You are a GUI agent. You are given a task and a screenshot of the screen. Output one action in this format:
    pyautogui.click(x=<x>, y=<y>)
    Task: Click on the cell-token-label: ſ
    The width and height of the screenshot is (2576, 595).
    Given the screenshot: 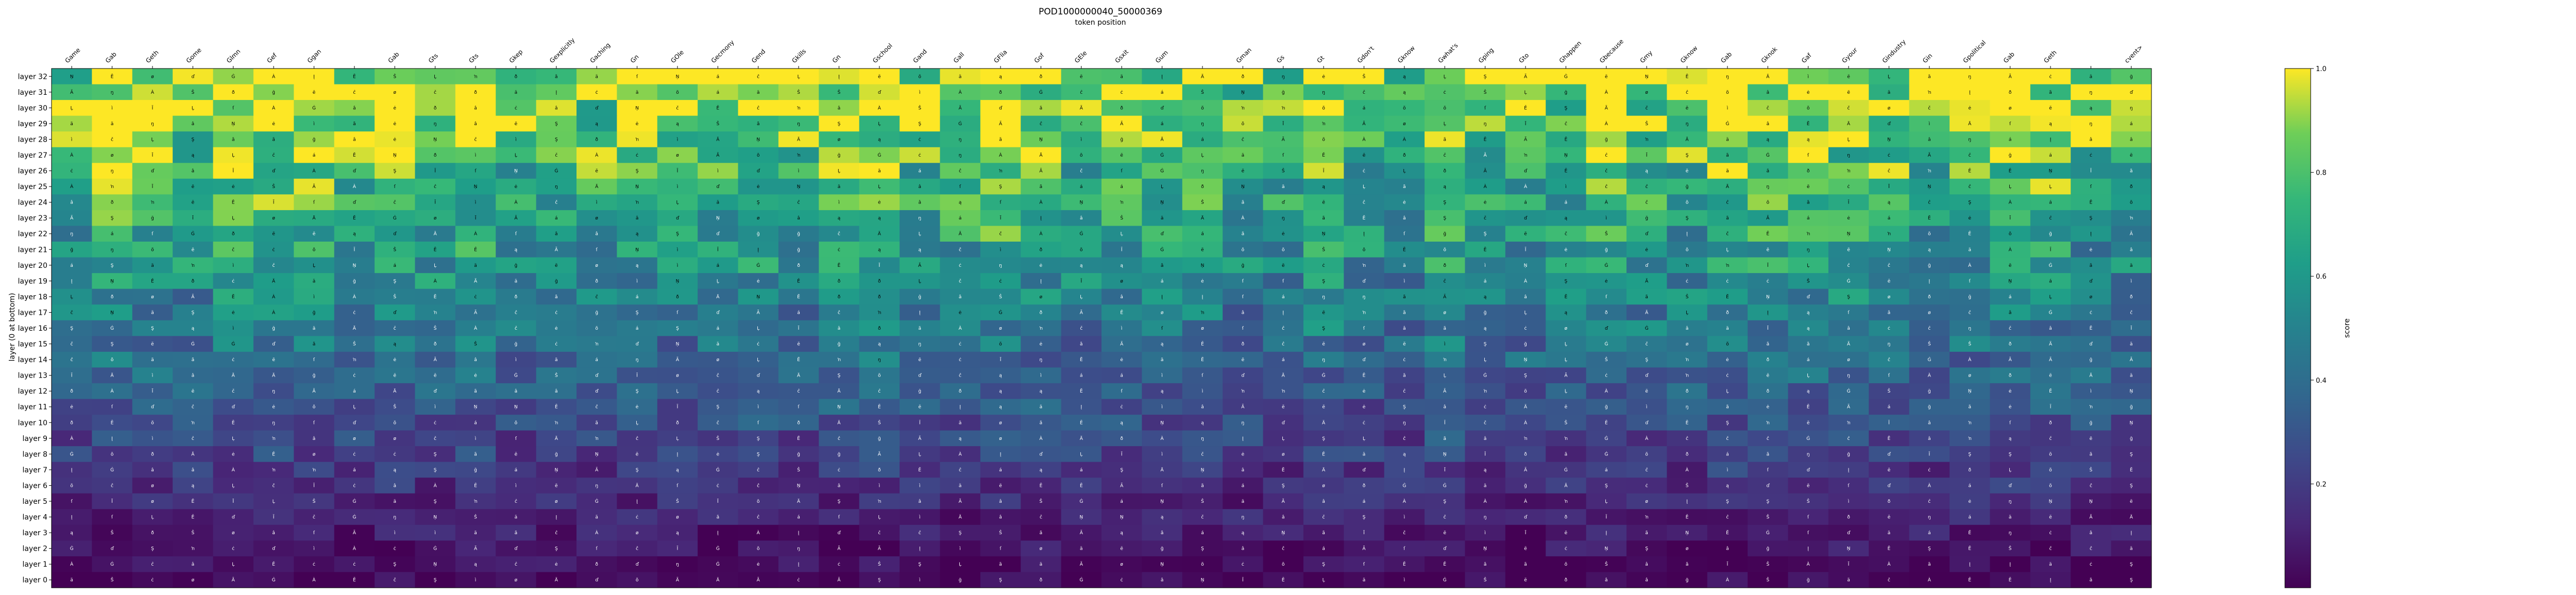 What is the action you would take?
    pyautogui.click(x=960, y=187)
    